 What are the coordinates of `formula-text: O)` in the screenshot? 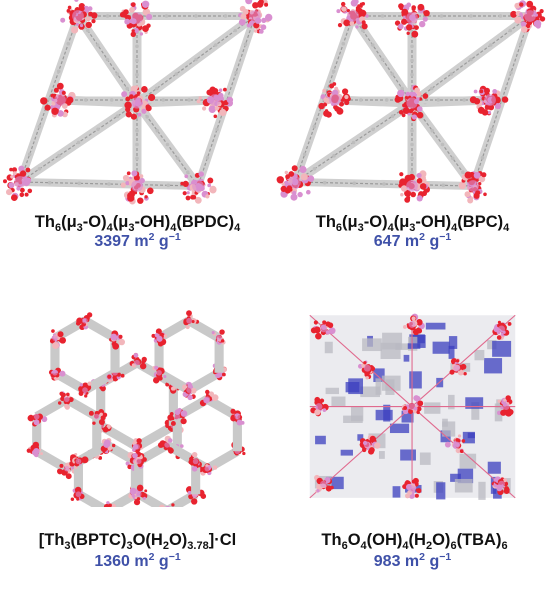 It's located at (178, 540).